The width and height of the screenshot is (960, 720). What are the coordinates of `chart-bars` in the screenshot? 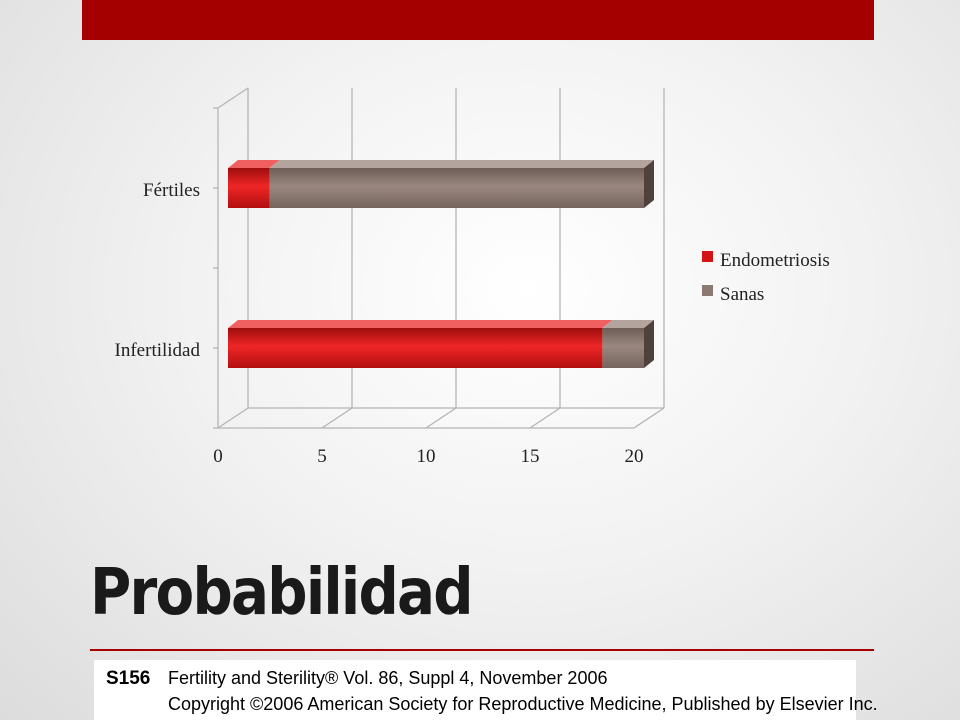 It's located at (441, 264).